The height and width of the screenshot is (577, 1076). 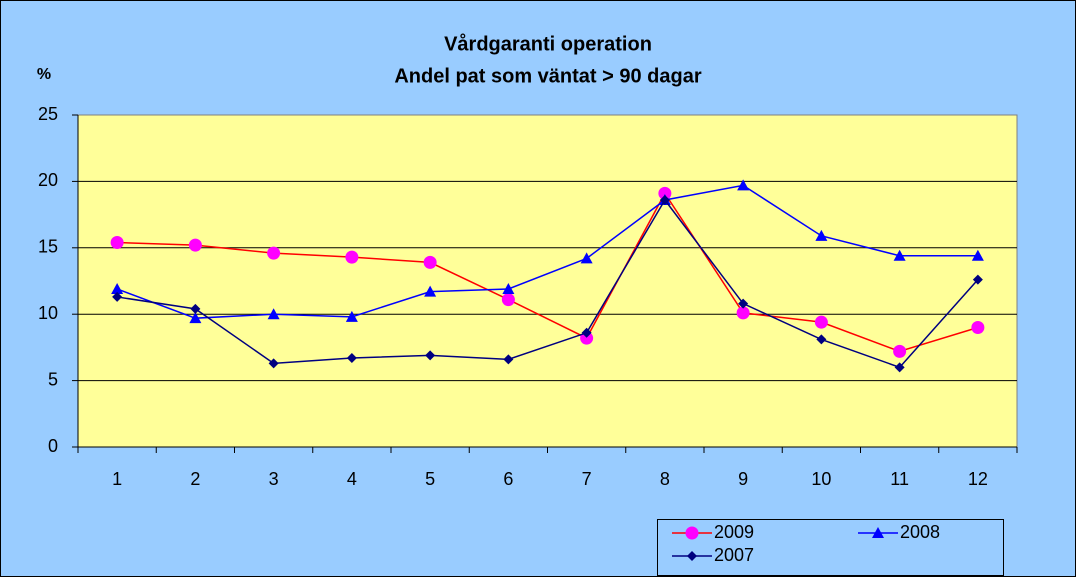 I want to click on x-tick-label: 9, so click(x=743, y=479).